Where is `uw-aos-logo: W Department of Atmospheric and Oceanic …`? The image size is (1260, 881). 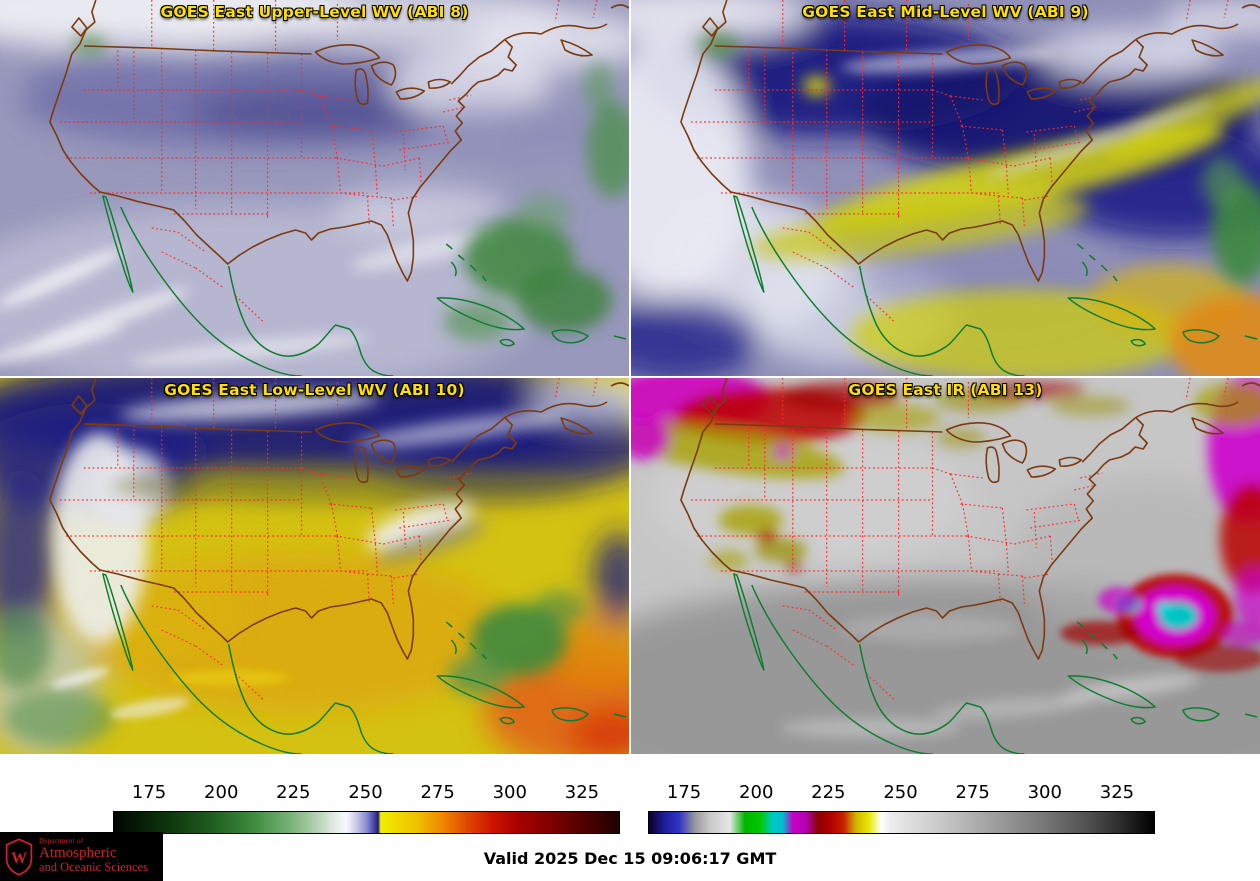
uw-aos-logo: W Department of Atmospheric and Oceanic … is located at coordinates (81, 856).